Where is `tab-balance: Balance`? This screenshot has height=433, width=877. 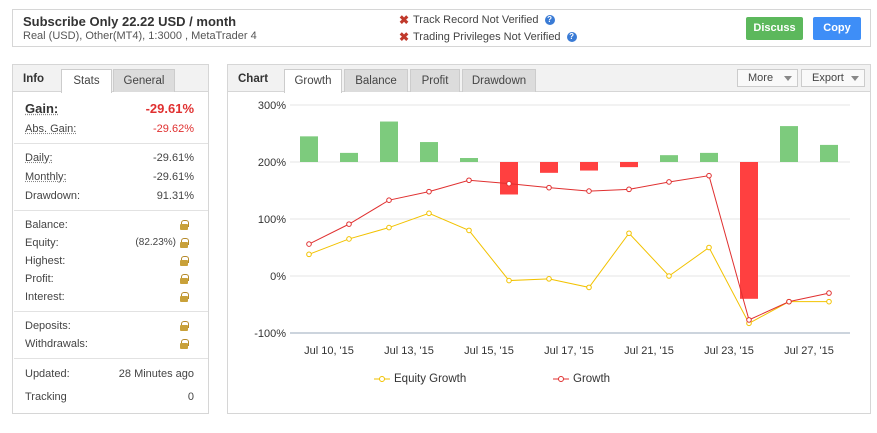
tab-balance: Balance is located at coordinates (376, 80).